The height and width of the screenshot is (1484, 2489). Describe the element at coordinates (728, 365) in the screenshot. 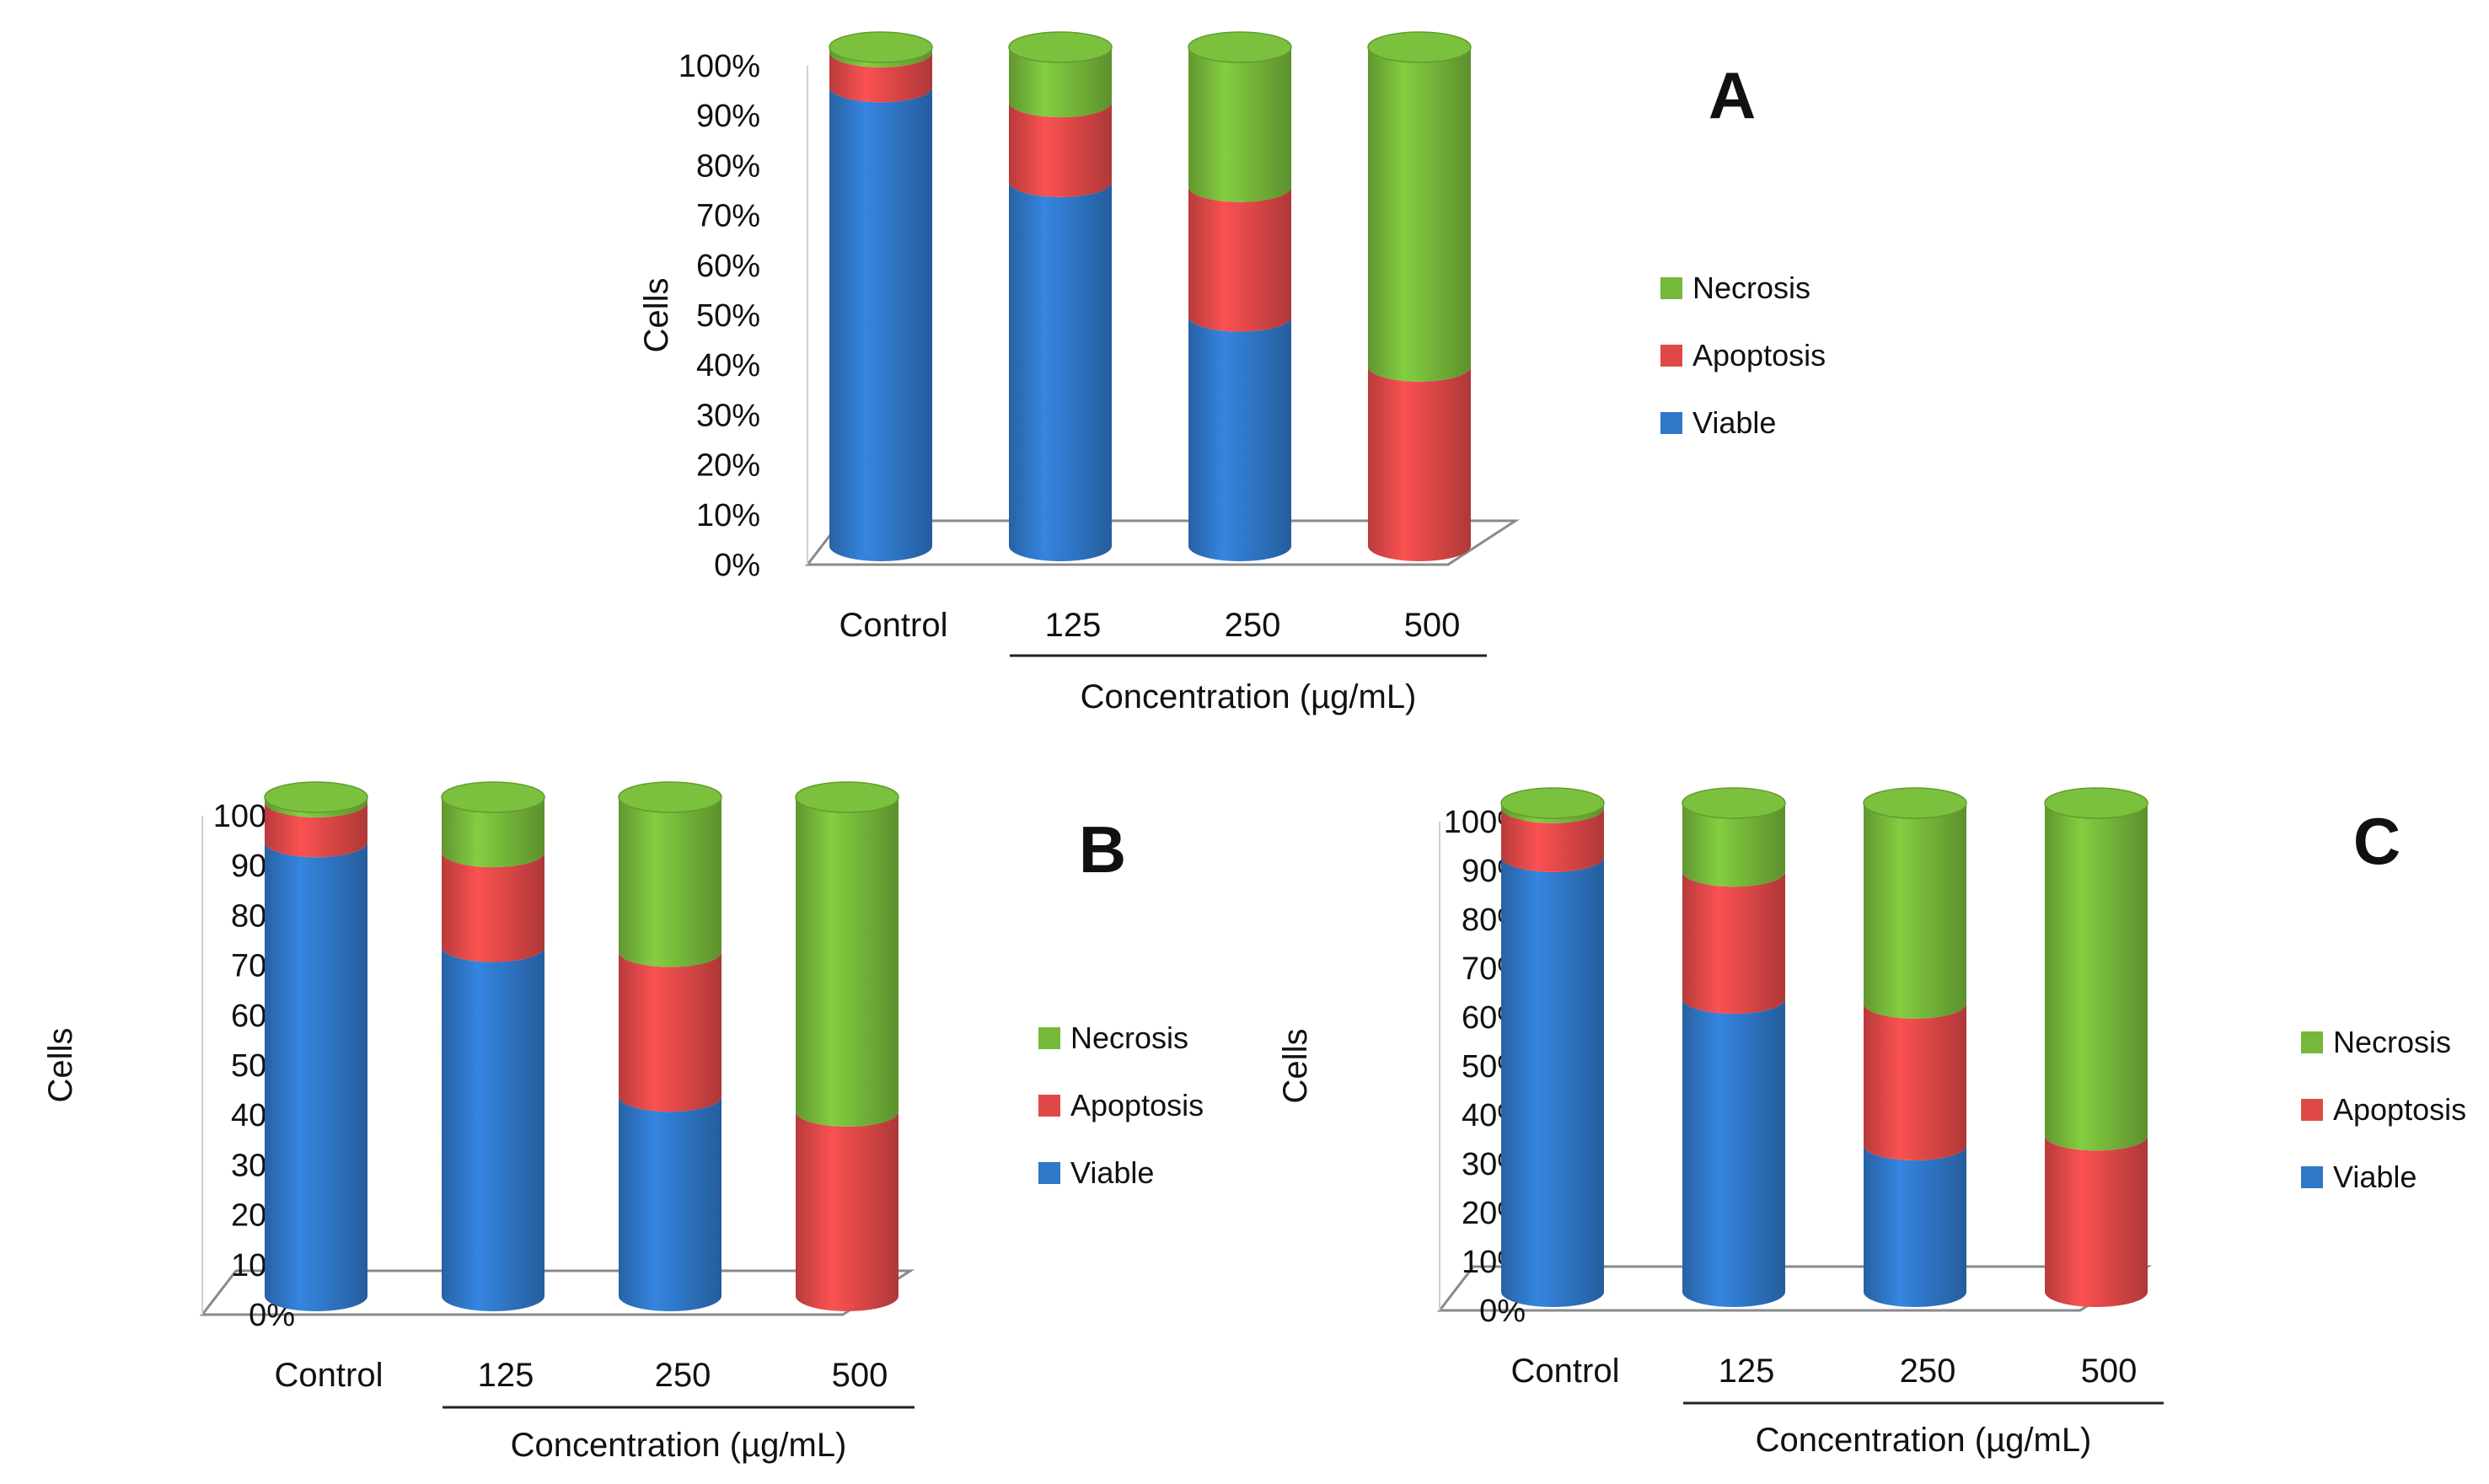

I see `y-tick-label: 40%` at that location.